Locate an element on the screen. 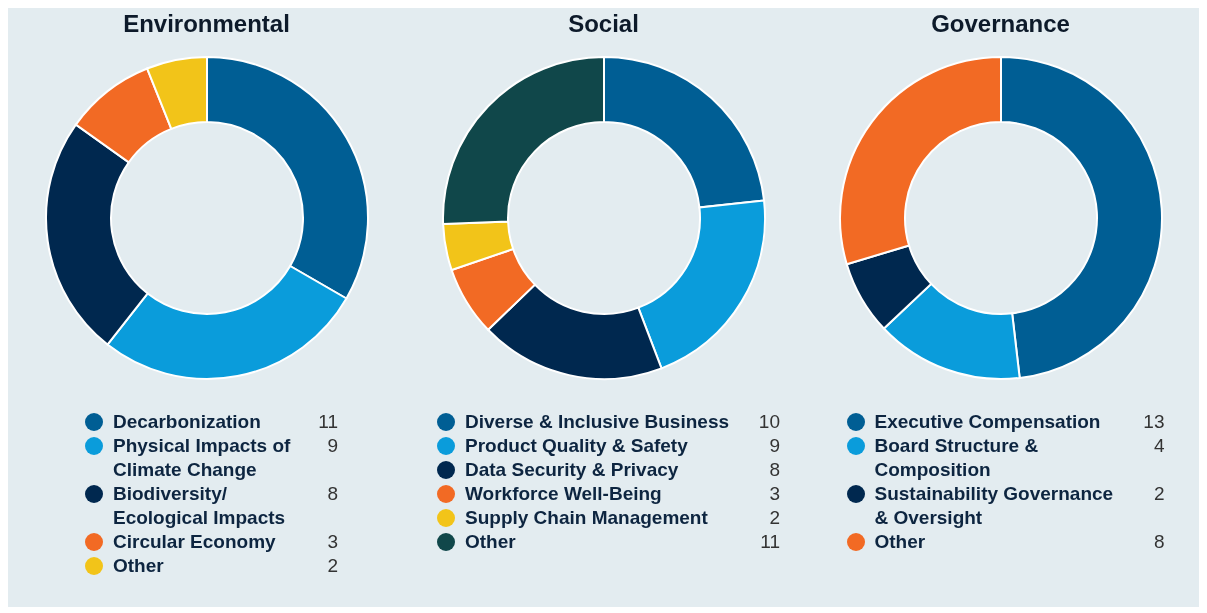  legend-label: Sustainability Governance & Oversight is located at coordinates (994, 506).